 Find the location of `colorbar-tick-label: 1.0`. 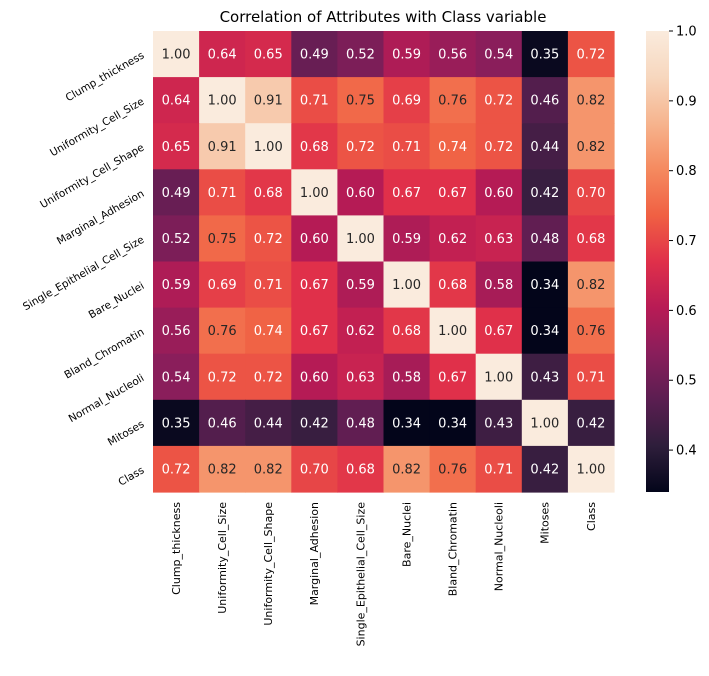

colorbar-tick-label: 1.0 is located at coordinates (686, 32).